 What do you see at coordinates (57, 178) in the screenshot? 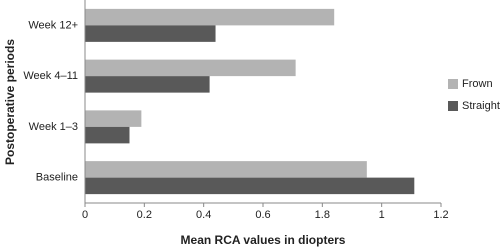
I see `y-tick-label: Baseline` at bounding box center [57, 178].